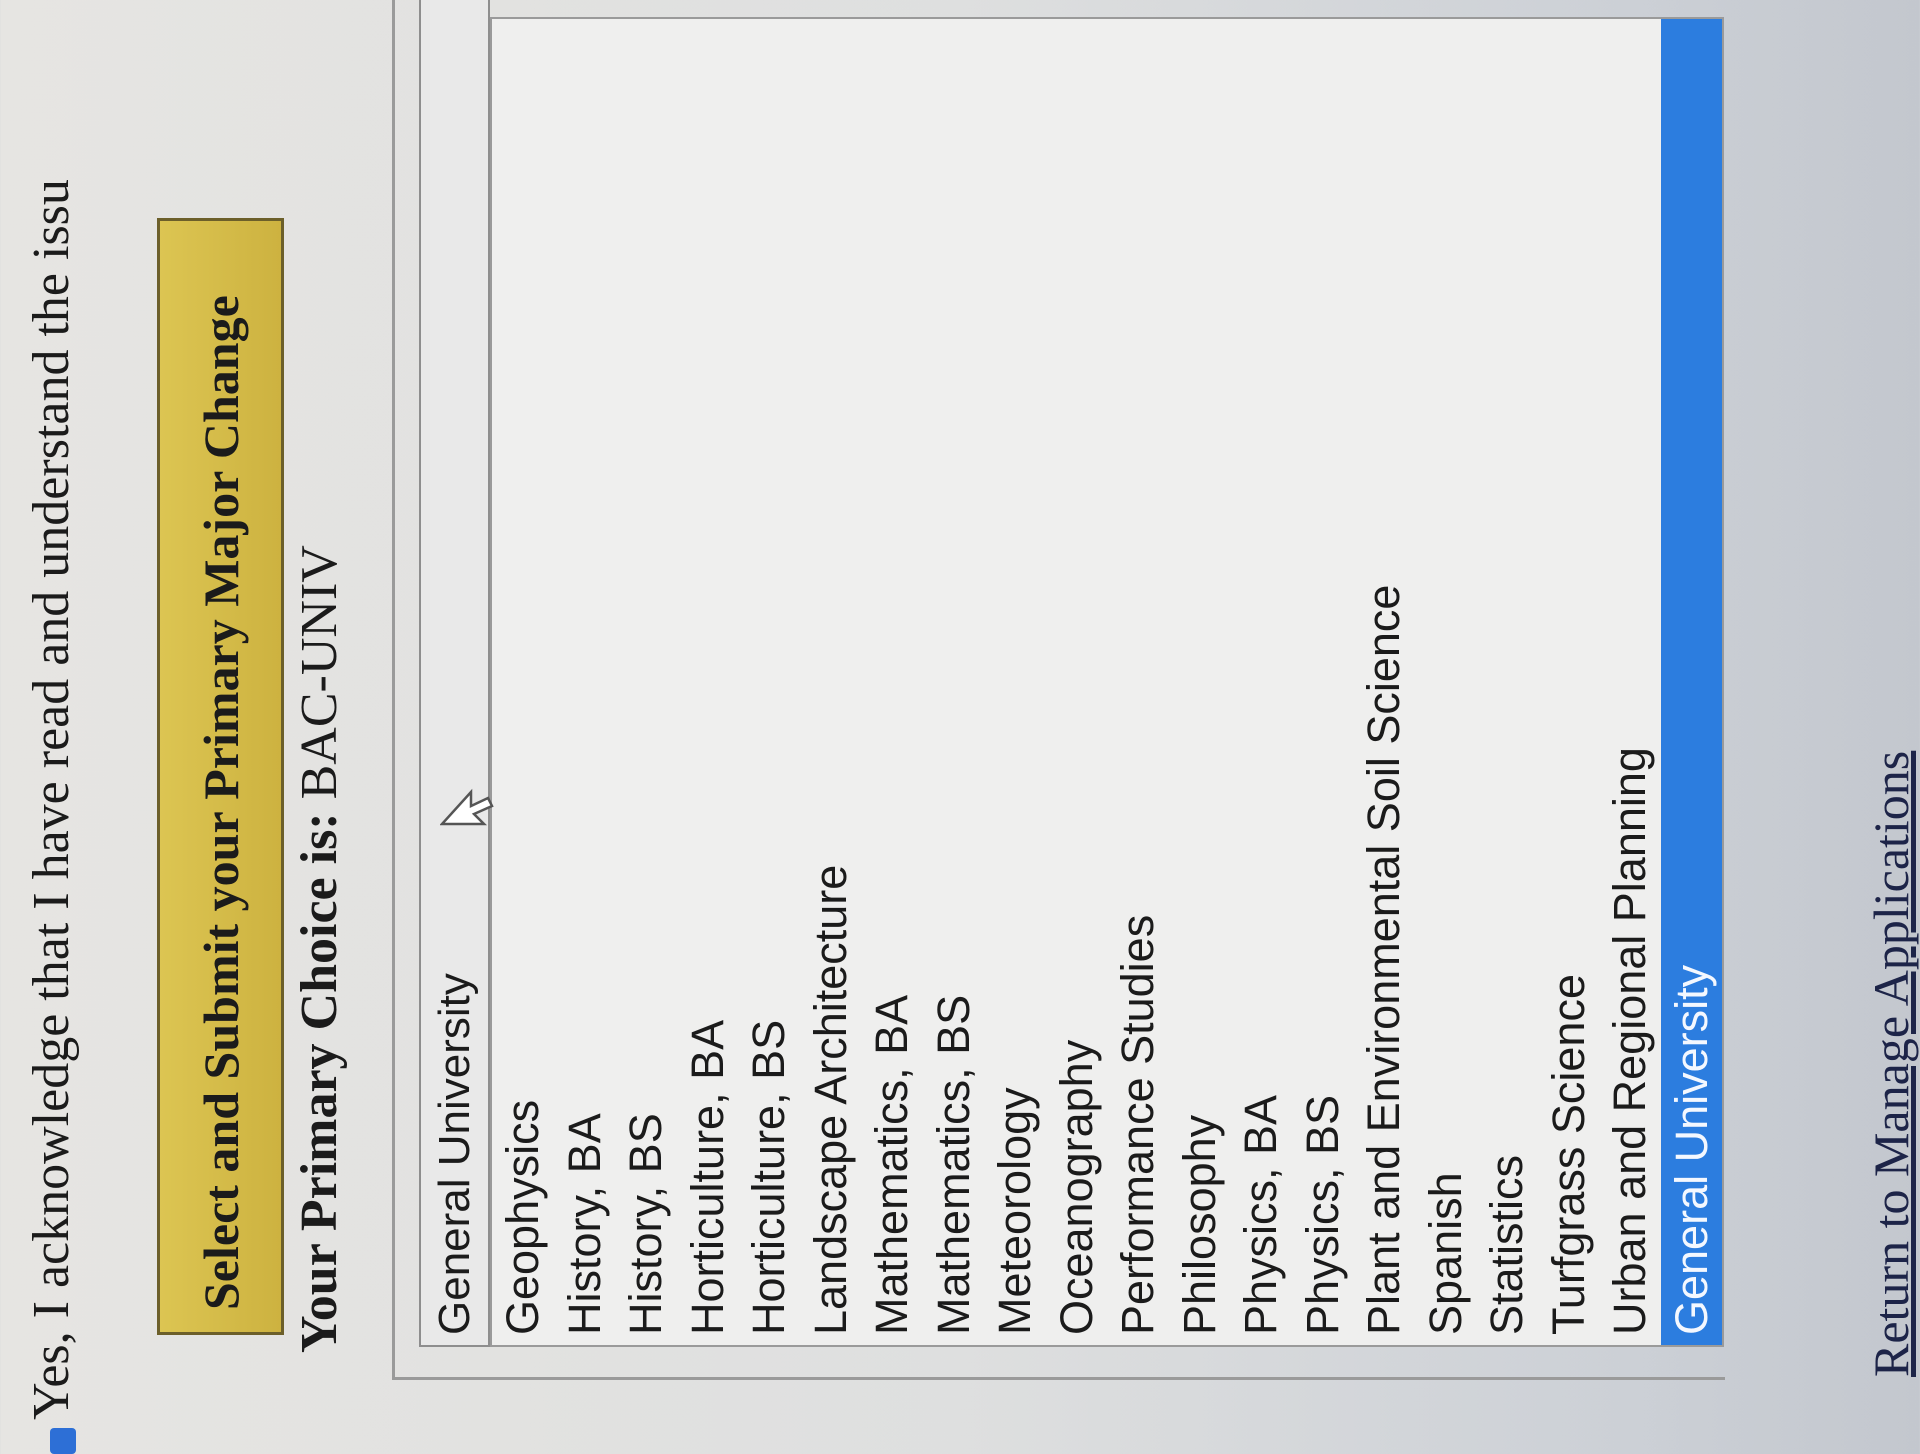 This screenshot has height=1454, width=1920. Describe the element at coordinates (467, 807) in the screenshot. I see `mouse-cursor-icon` at that location.